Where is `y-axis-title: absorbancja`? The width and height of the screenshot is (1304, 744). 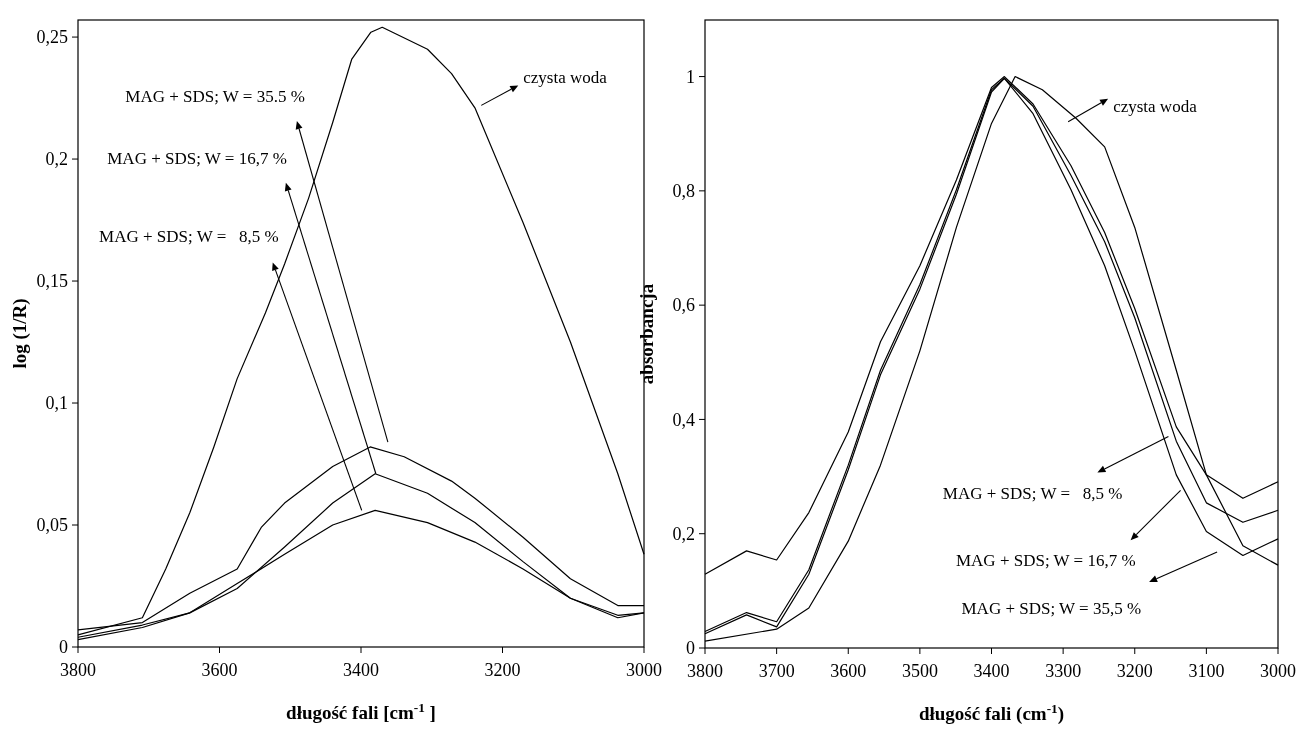 y-axis-title: absorbancja is located at coordinates (646, 334).